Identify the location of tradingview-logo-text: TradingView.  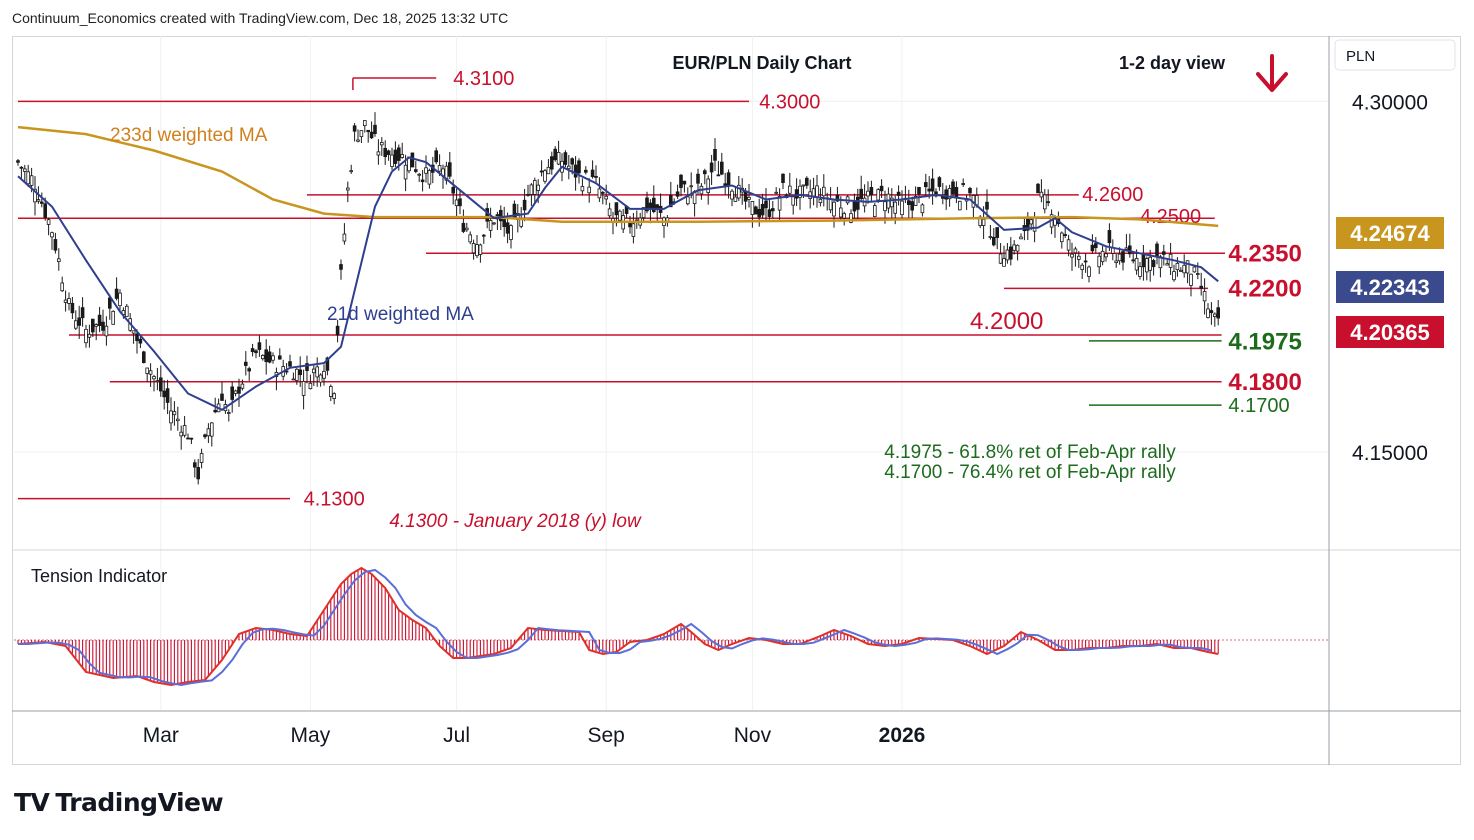
(139, 802).